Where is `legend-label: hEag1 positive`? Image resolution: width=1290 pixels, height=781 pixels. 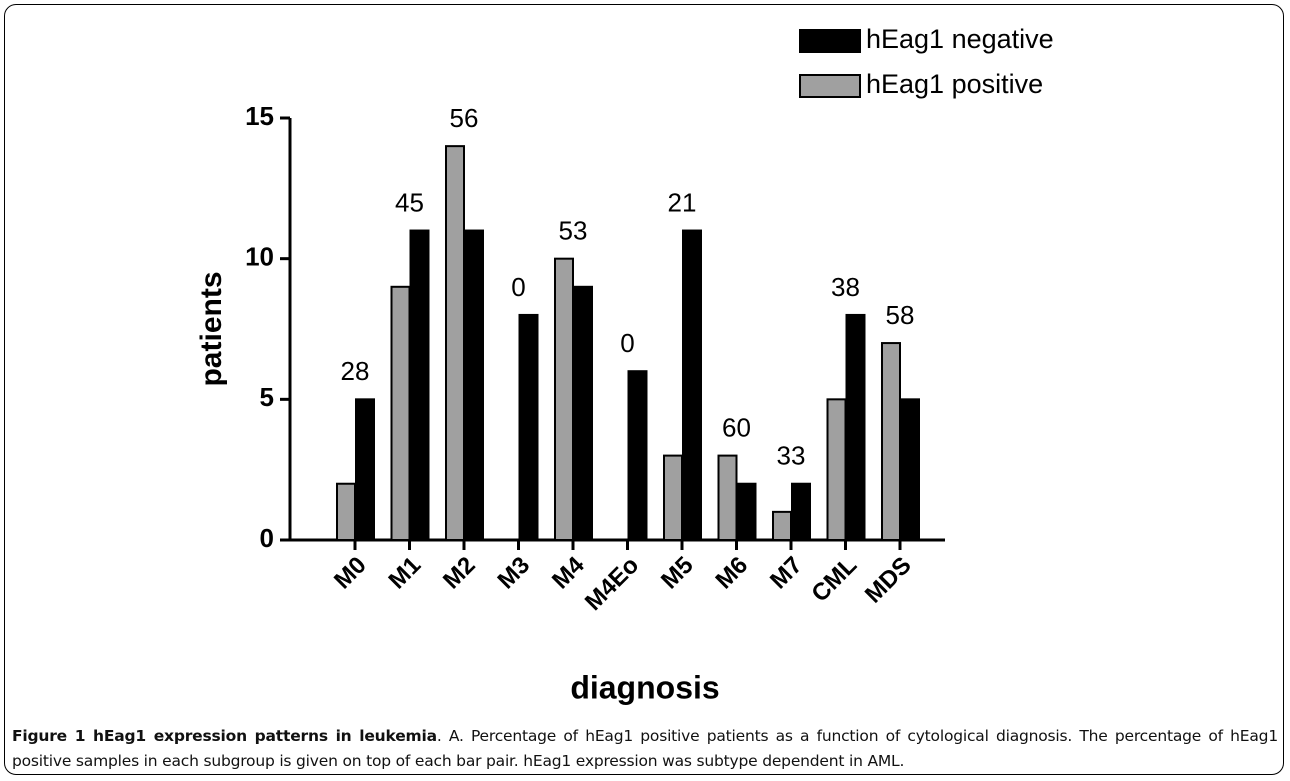 legend-label: hEag1 positive is located at coordinates (954, 84).